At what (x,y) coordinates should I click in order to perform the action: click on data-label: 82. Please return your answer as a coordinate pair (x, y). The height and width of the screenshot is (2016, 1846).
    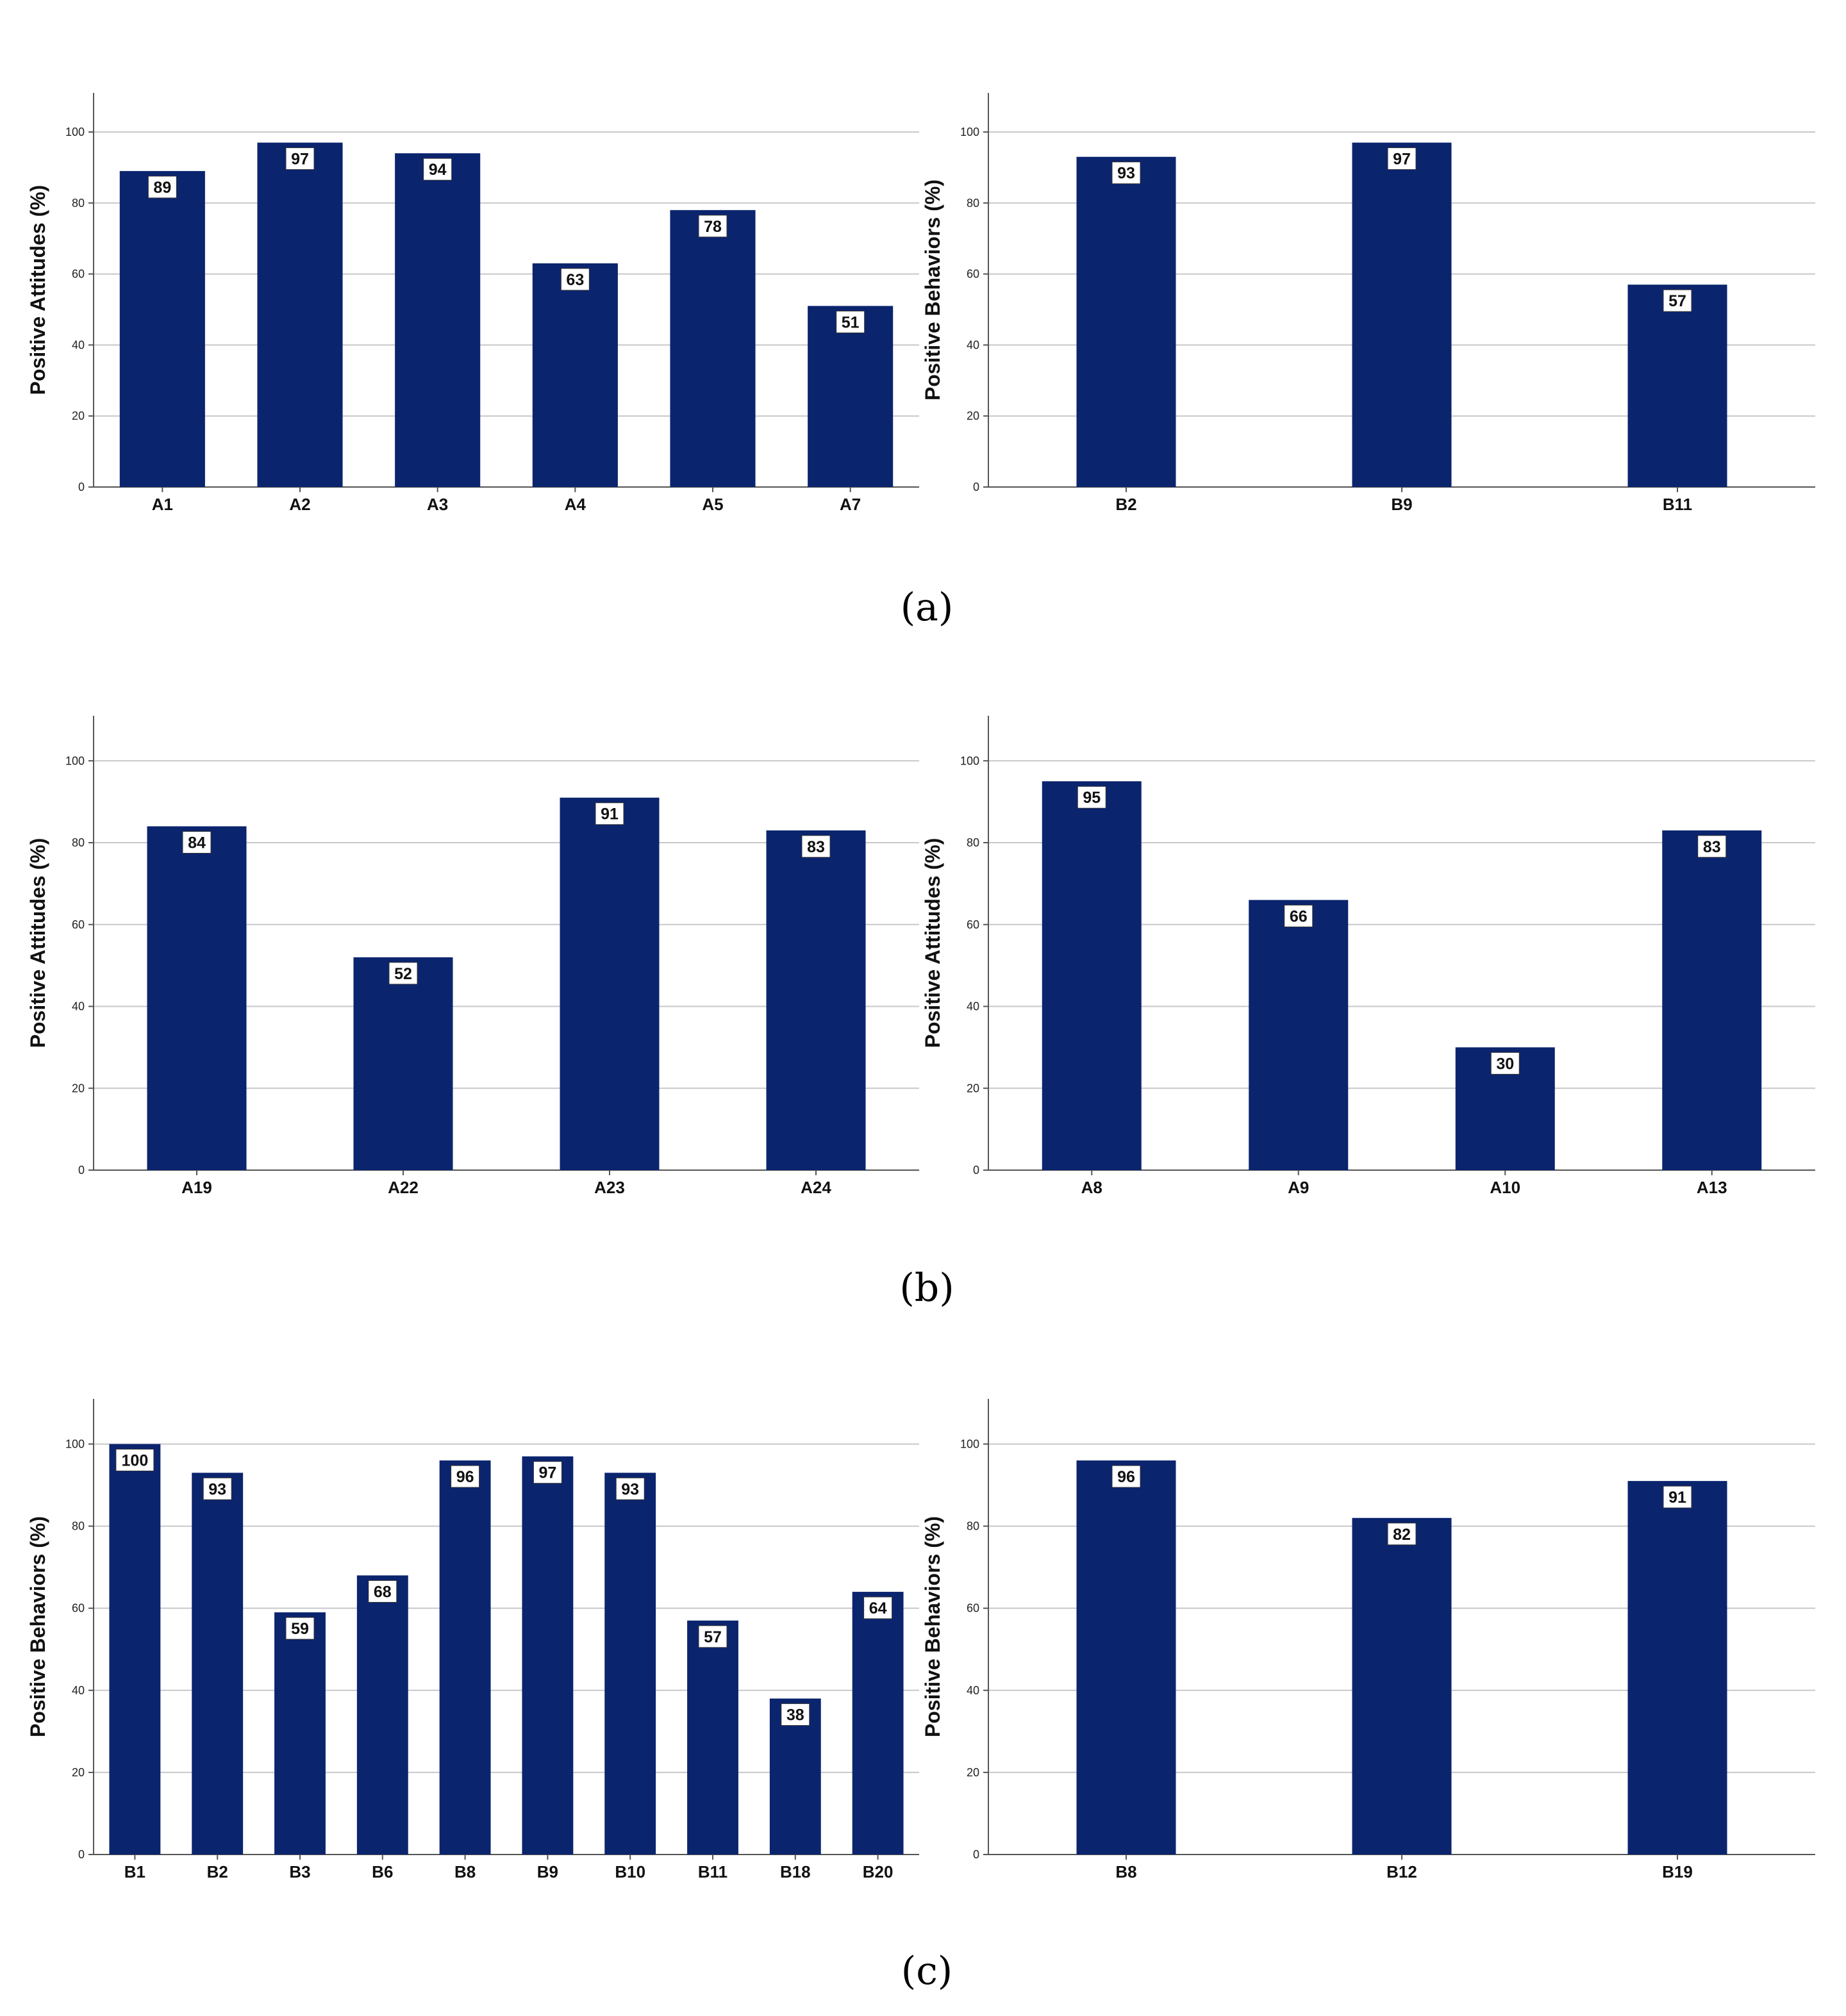
    Looking at the image, I should click on (1402, 1535).